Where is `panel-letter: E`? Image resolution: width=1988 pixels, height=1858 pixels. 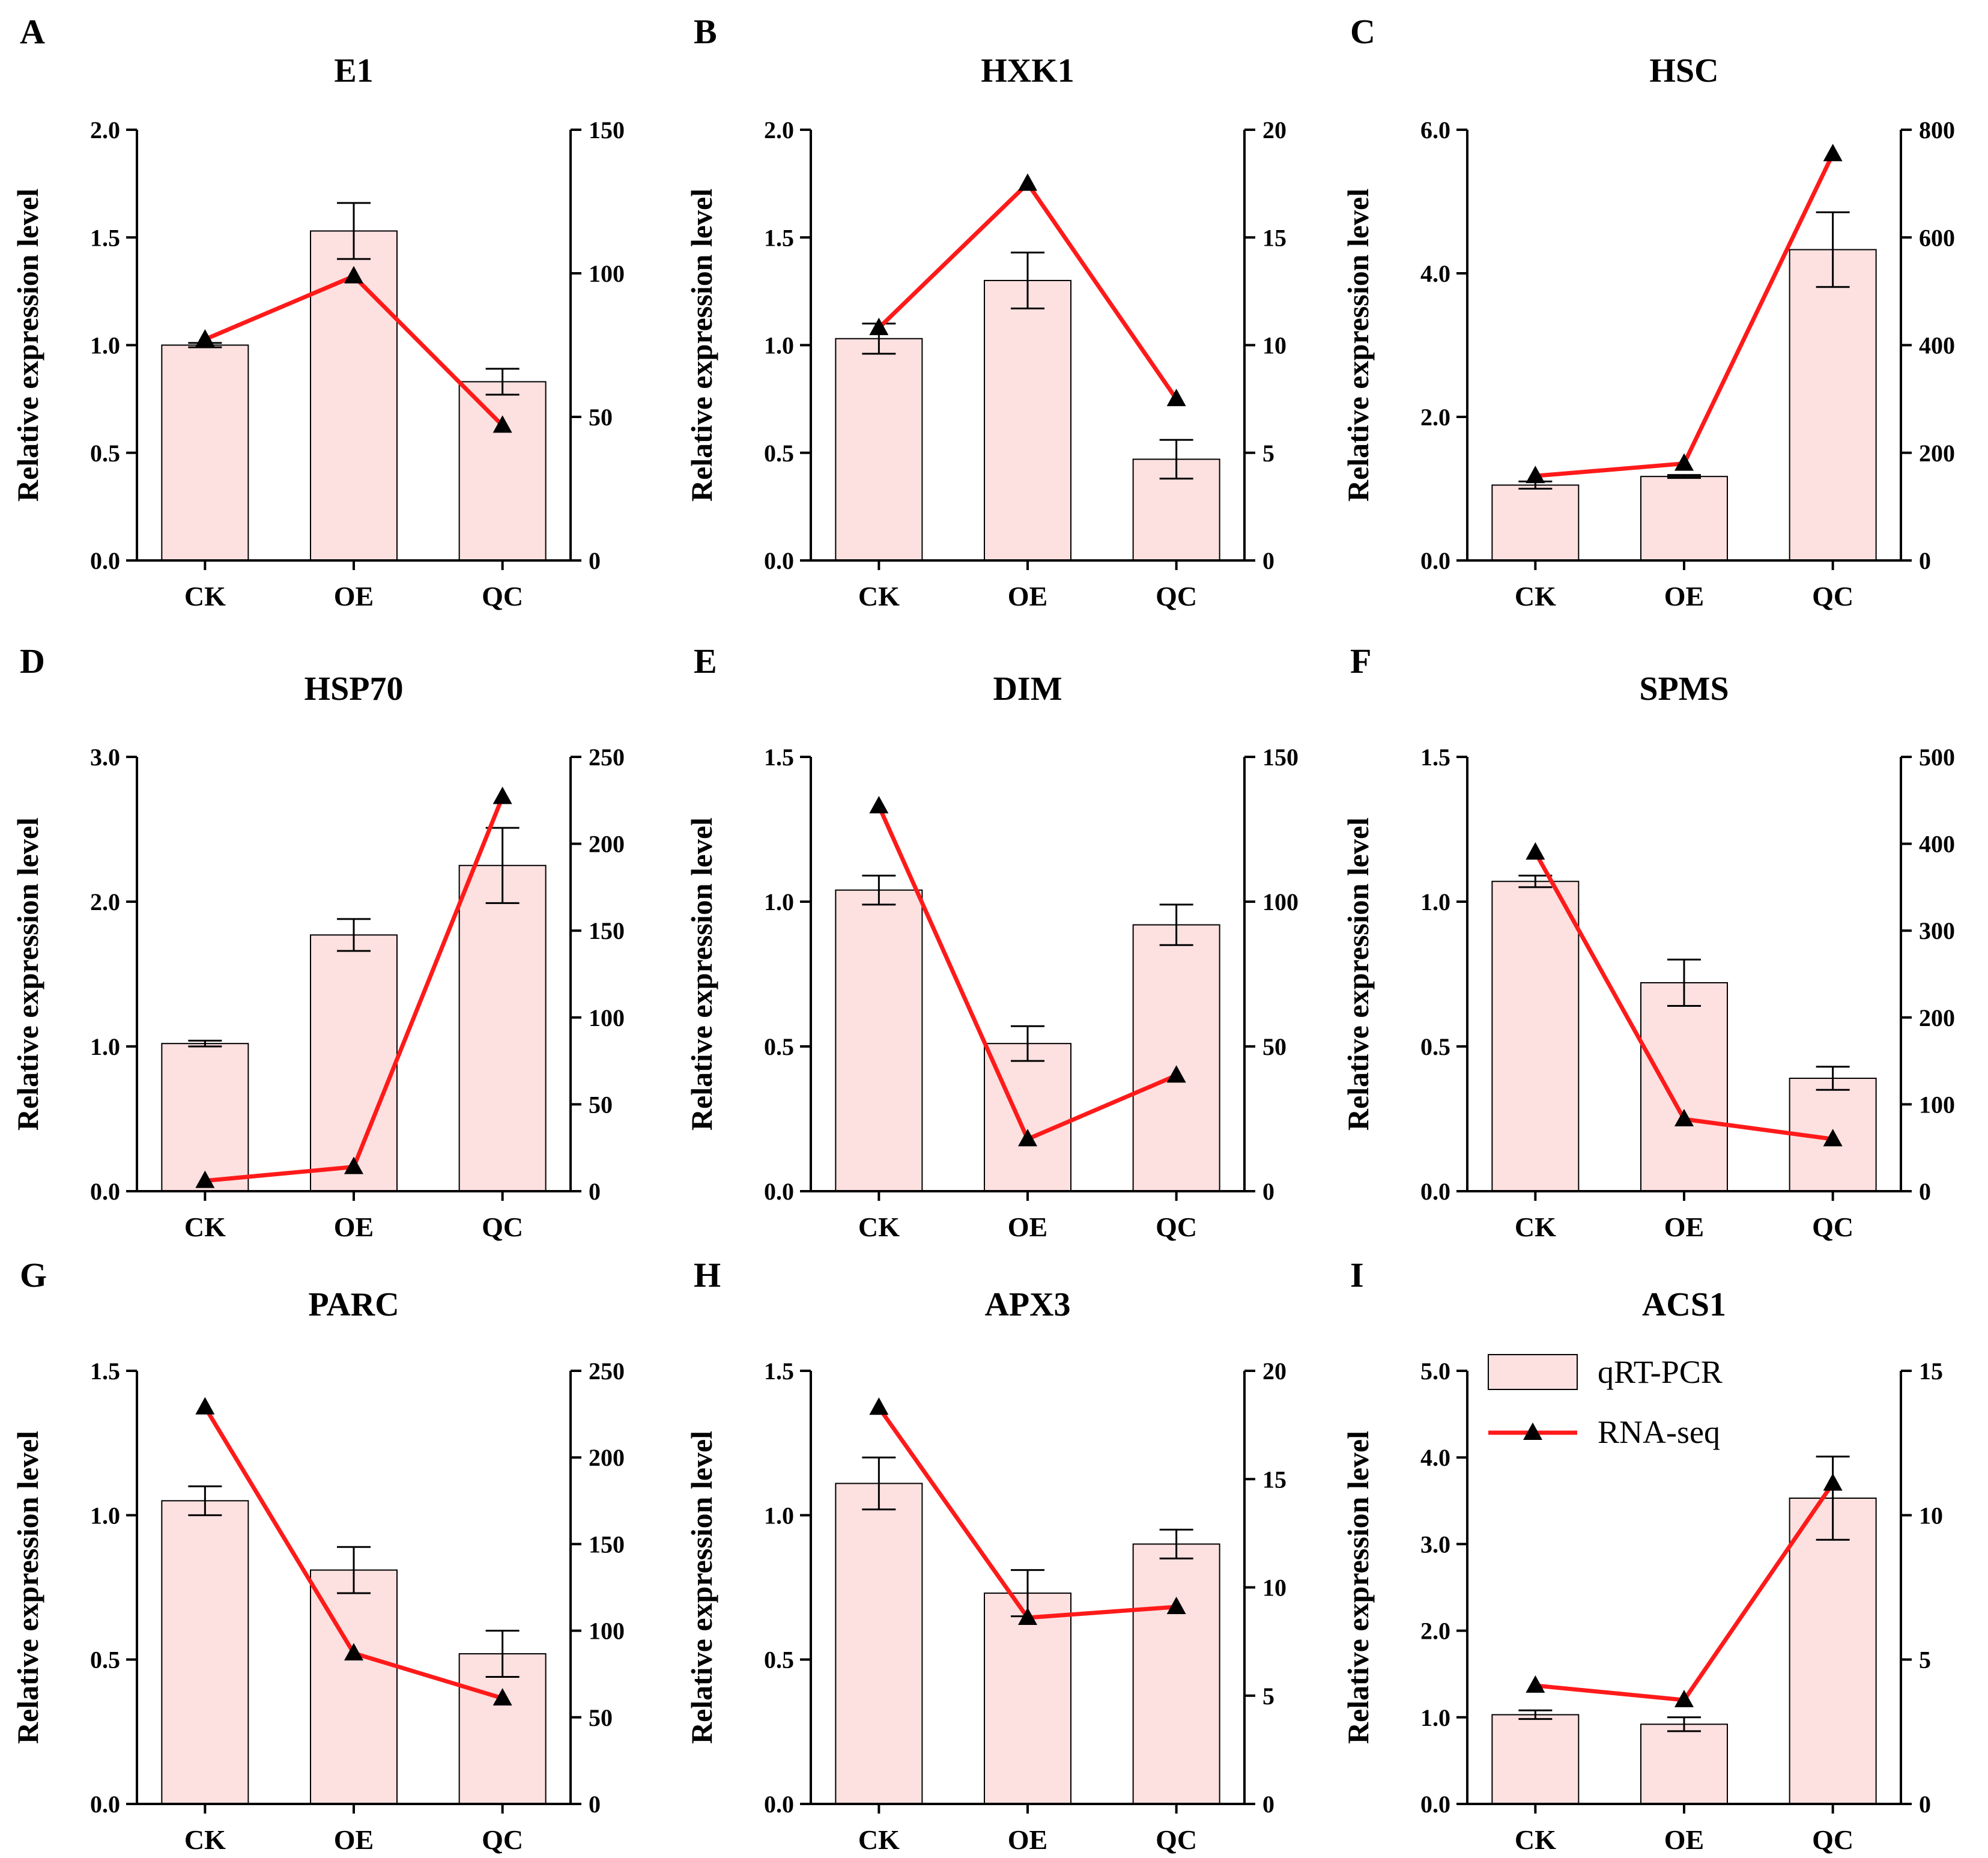
panel-letter: E is located at coordinates (706, 661).